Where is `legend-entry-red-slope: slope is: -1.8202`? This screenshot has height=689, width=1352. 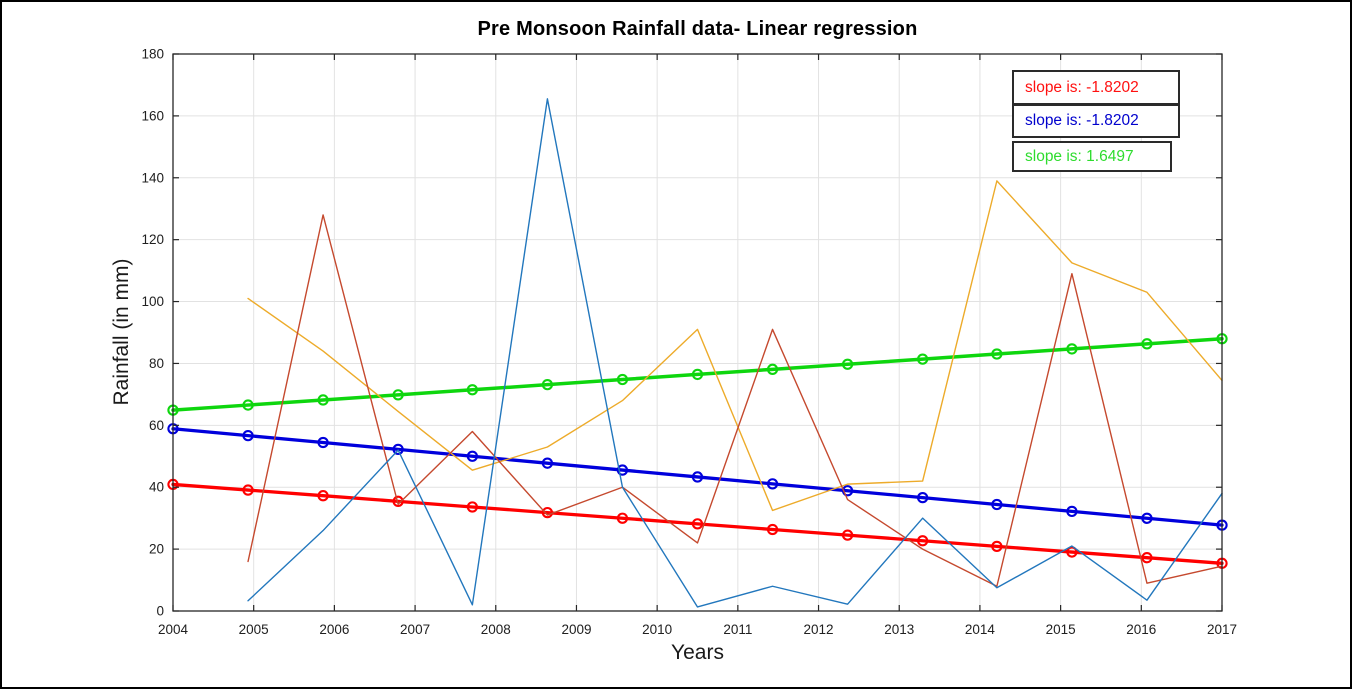
legend-entry-red-slope: slope is: -1.8202 is located at coordinates (1096, 87).